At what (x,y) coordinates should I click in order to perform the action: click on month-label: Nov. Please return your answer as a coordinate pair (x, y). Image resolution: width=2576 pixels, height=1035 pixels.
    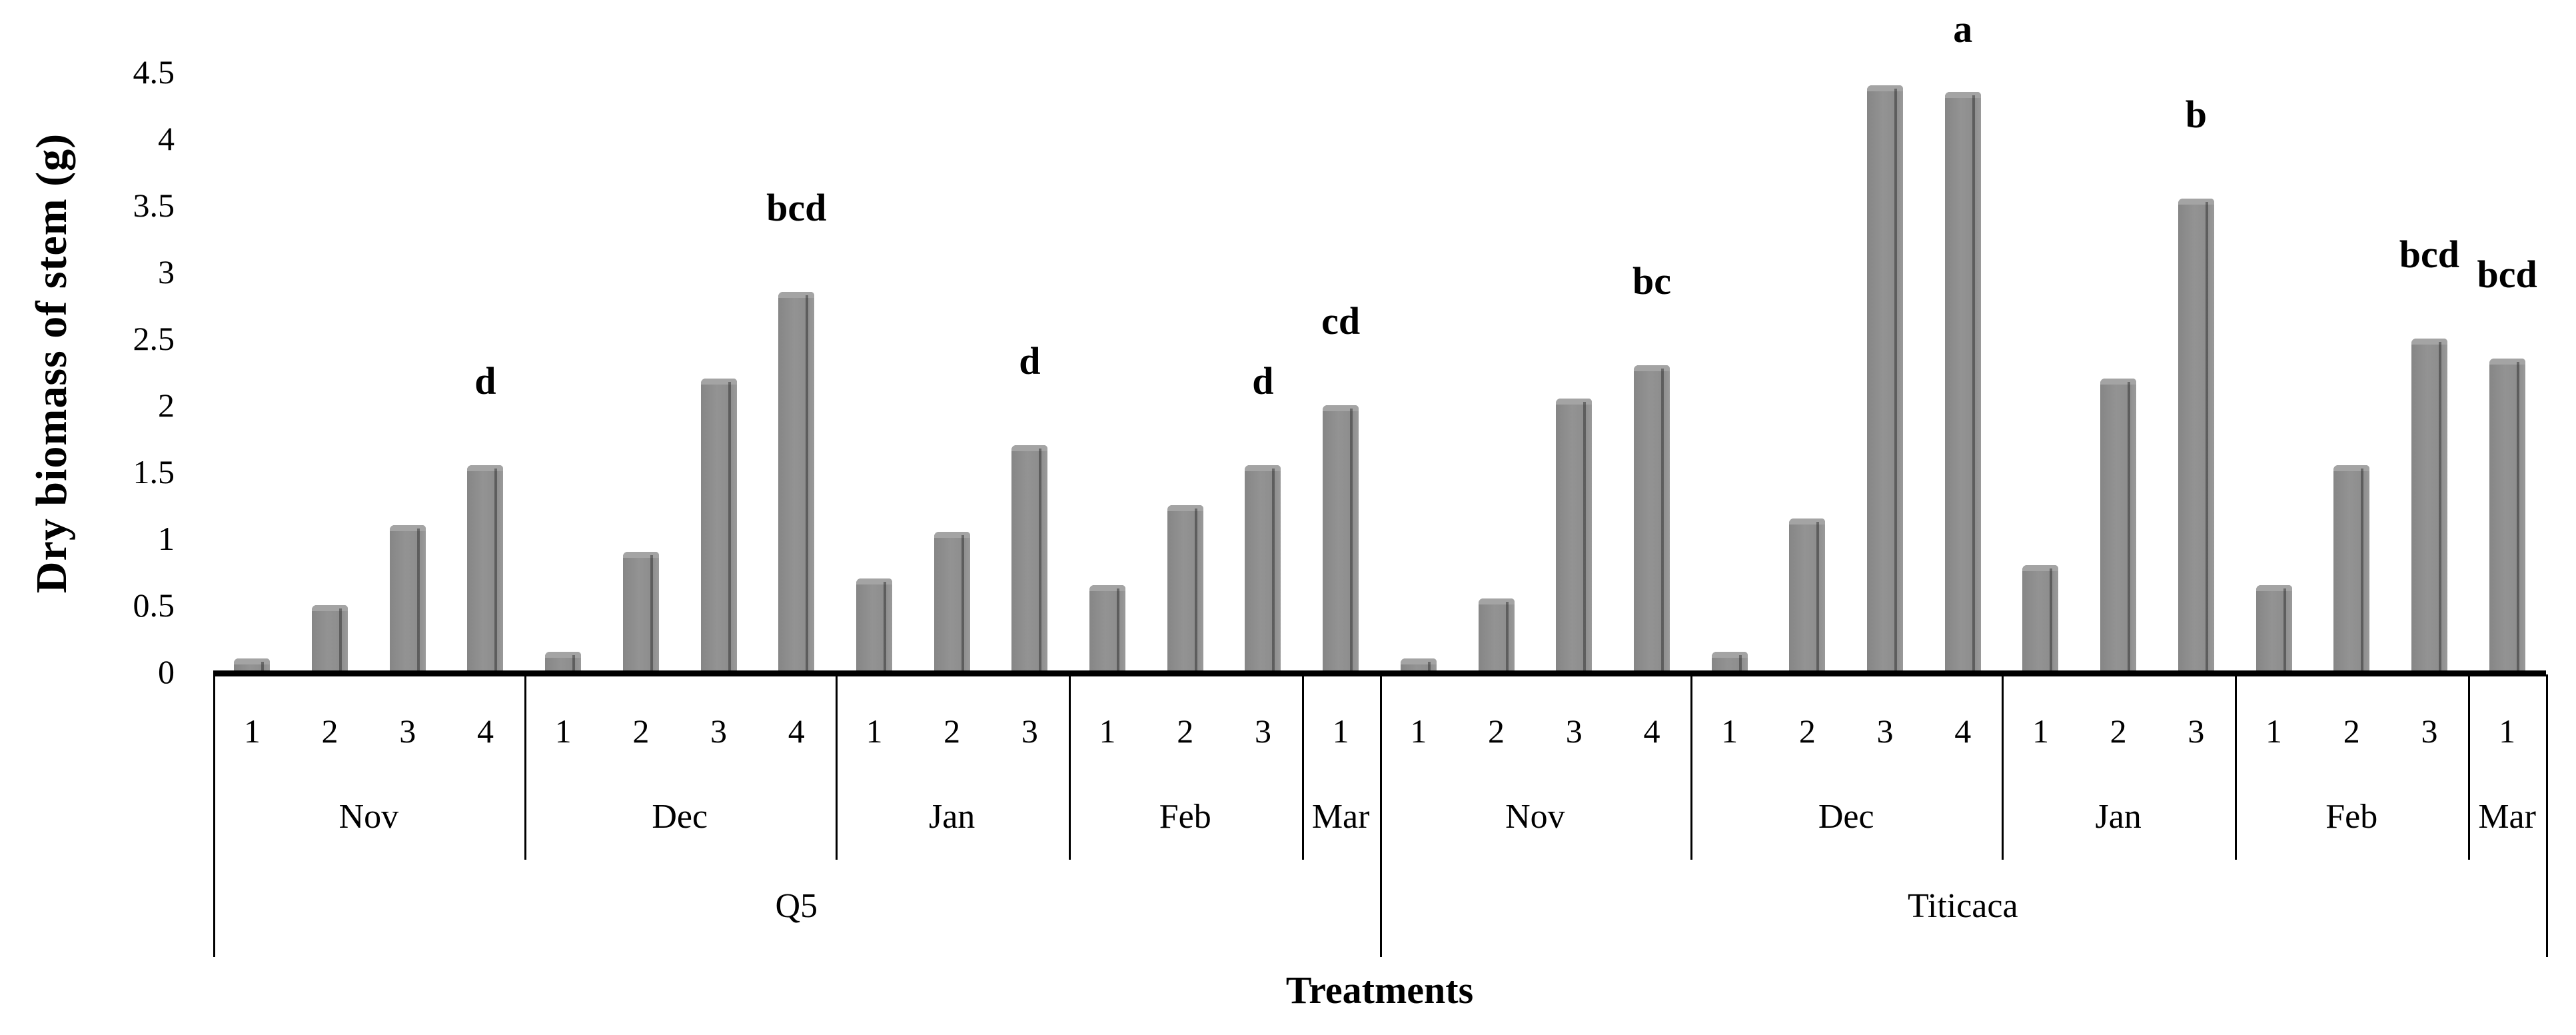
    Looking at the image, I should click on (1535, 817).